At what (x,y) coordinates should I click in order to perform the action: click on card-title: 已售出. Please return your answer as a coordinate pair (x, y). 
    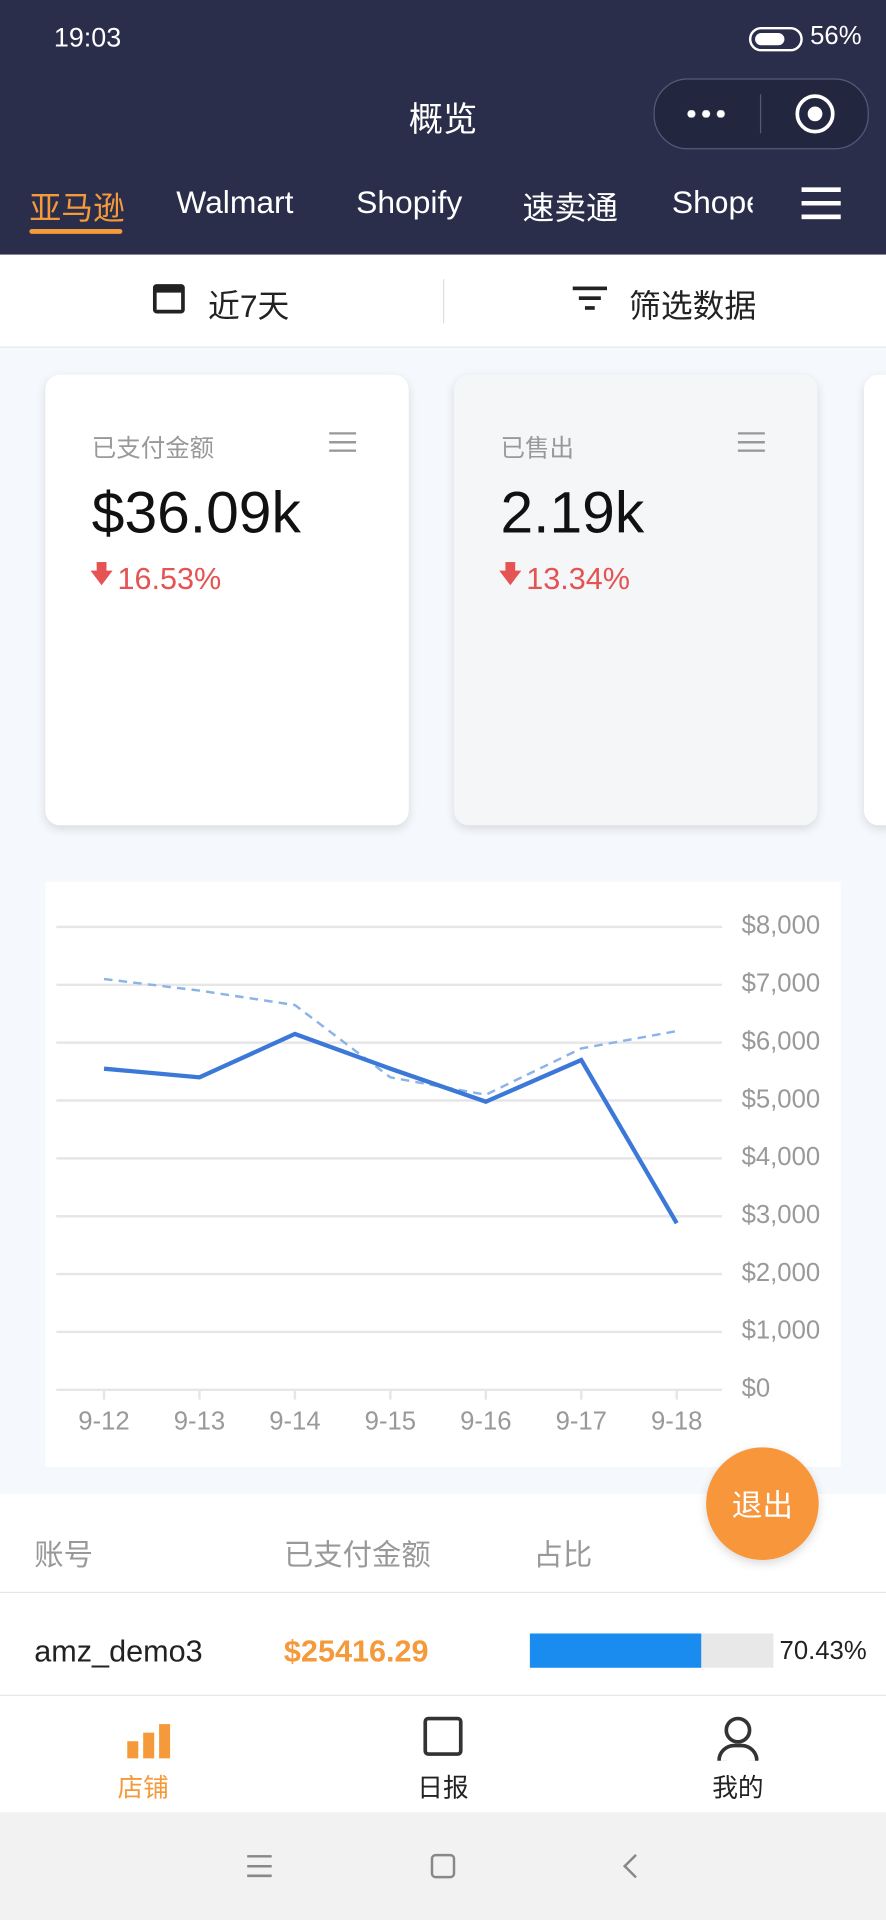
    Looking at the image, I should click on (537, 449).